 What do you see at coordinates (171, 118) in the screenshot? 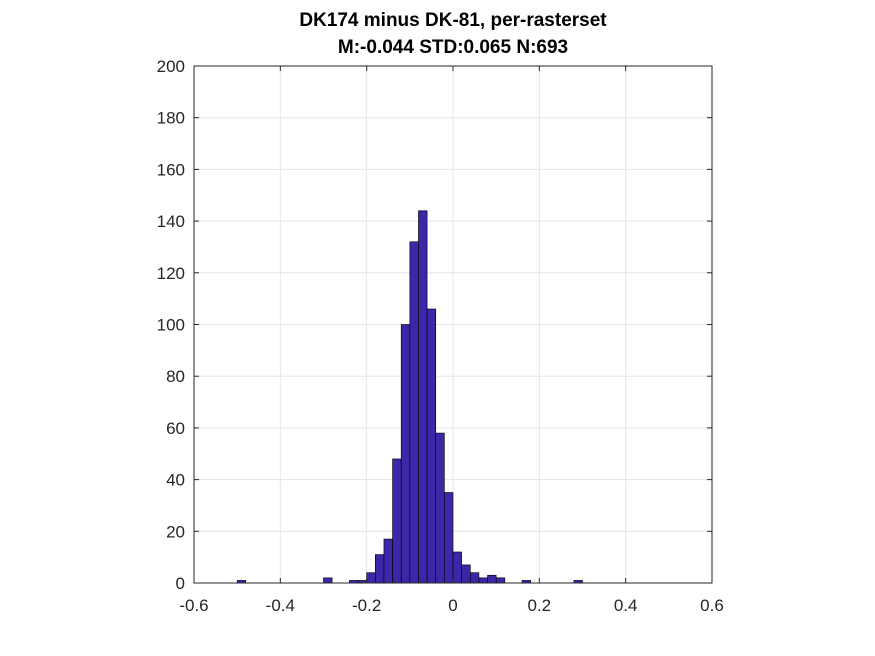
I see `y-tick-label-9: 180` at bounding box center [171, 118].